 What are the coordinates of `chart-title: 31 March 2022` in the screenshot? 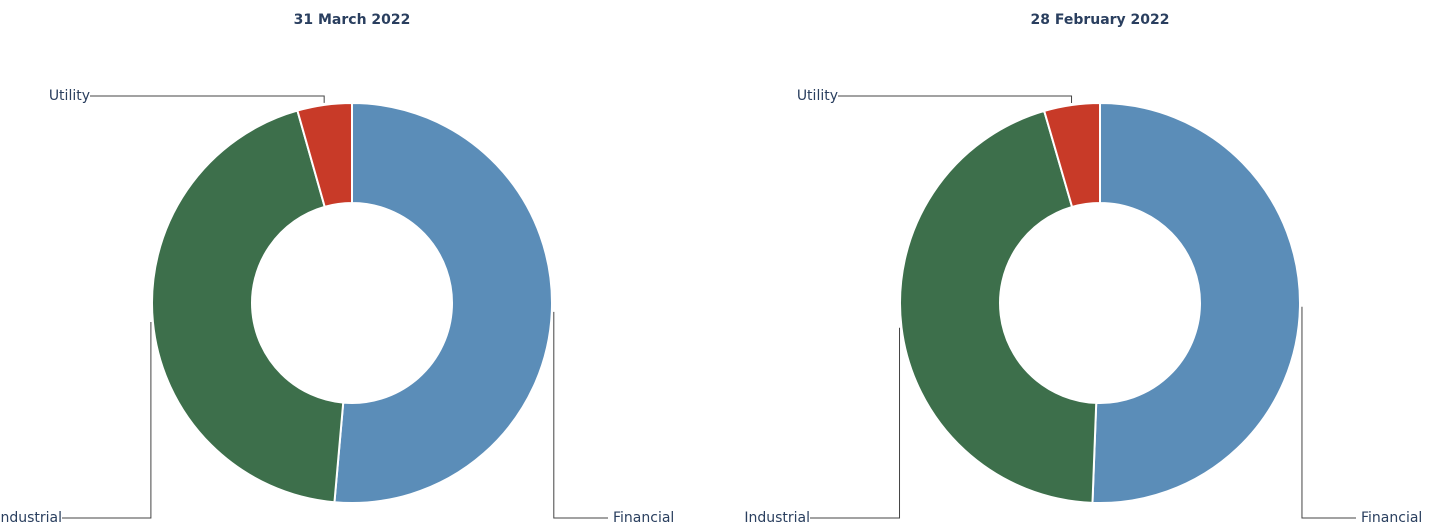 It's located at (352, 20).